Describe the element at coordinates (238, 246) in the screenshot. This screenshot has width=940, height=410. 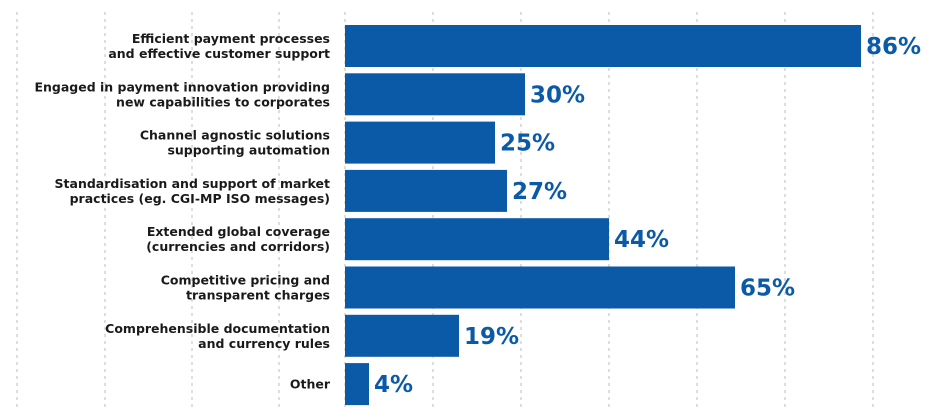
I see `category-label-line: (currencies and corridors)` at that location.